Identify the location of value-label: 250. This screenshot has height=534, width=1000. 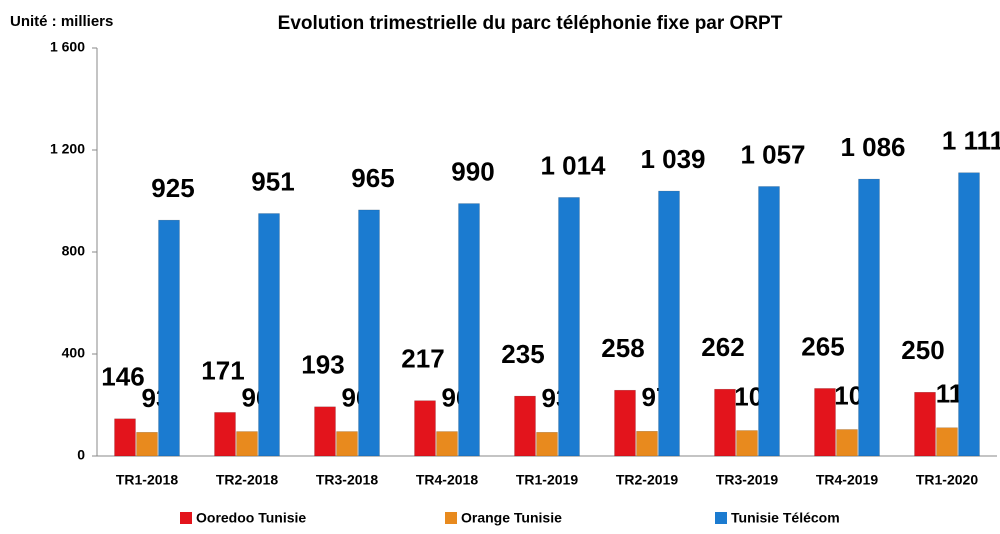
(922, 350).